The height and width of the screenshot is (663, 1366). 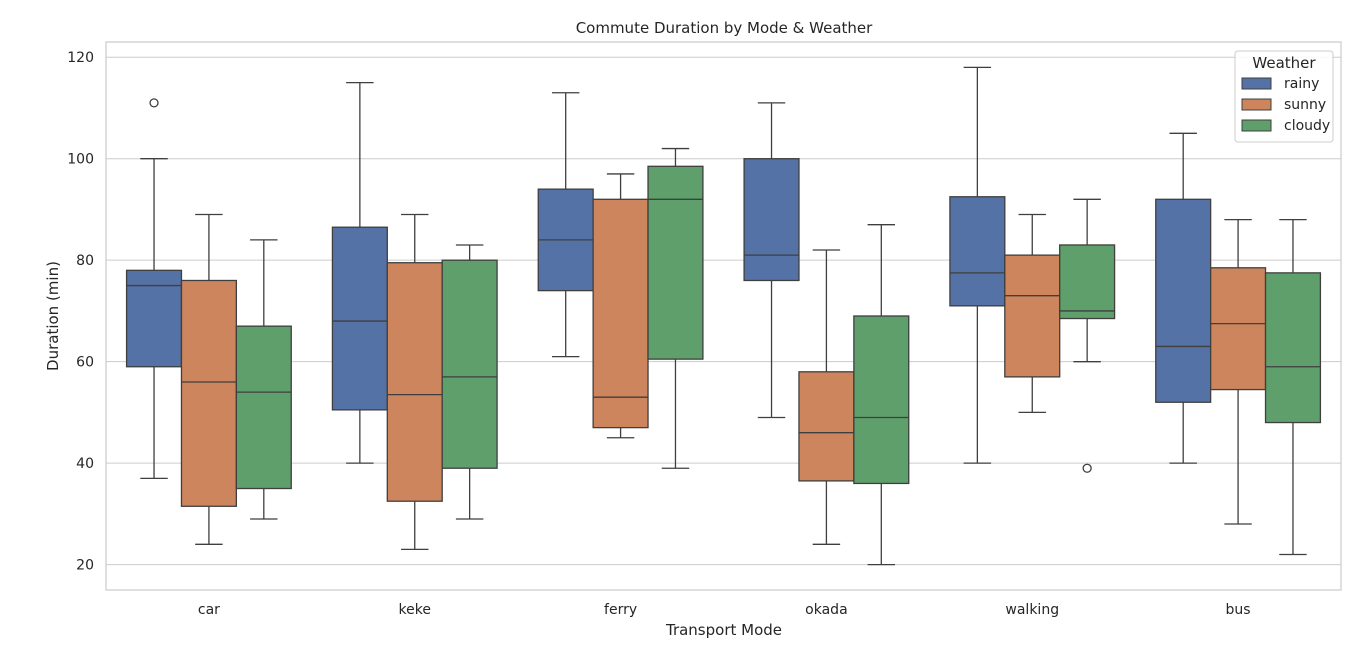 What do you see at coordinates (1301, 84) in the screenshot?
I see `legend-label: rainy` at bounding box center [1301, 84].